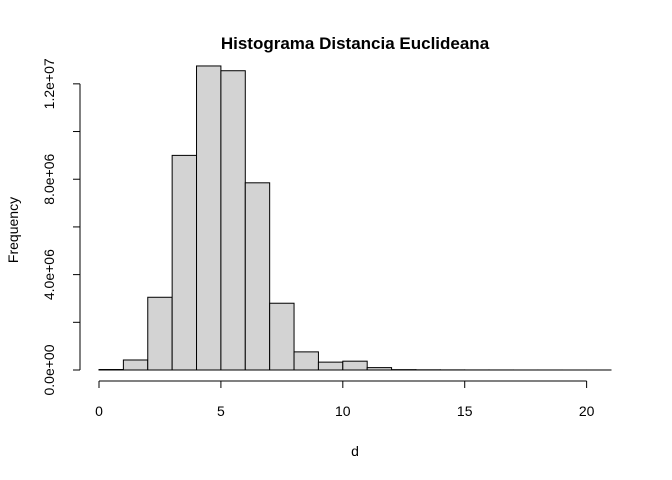 This screenshot has height=480, width=672. What do you see at coordinates (49, 274) in the screenshot?
I see `y-tick-label: 4.0e+06` at bounding box center [49, 274].